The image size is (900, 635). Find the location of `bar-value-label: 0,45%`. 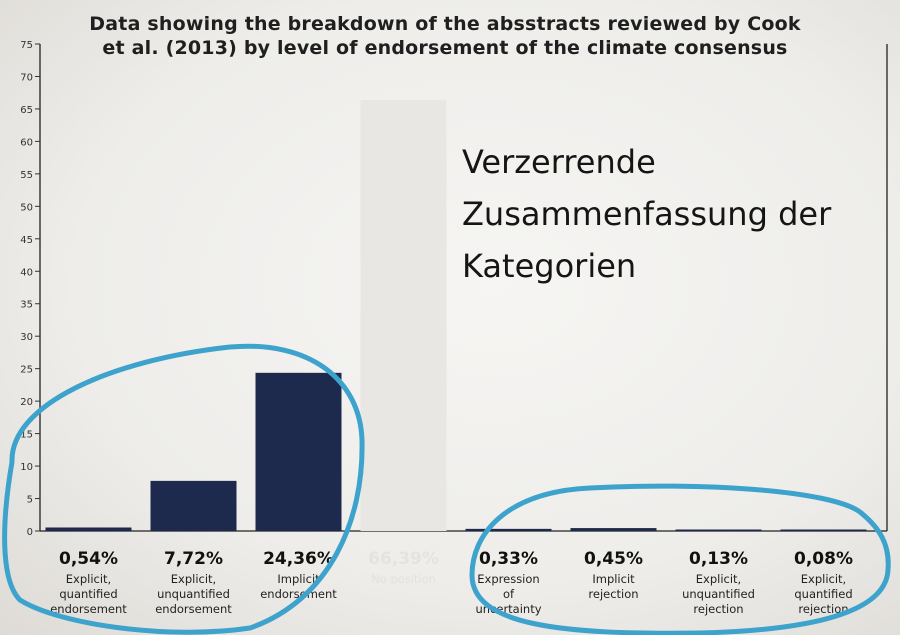

bar-value-label: 0,45% is located at coordinates (613, 559).